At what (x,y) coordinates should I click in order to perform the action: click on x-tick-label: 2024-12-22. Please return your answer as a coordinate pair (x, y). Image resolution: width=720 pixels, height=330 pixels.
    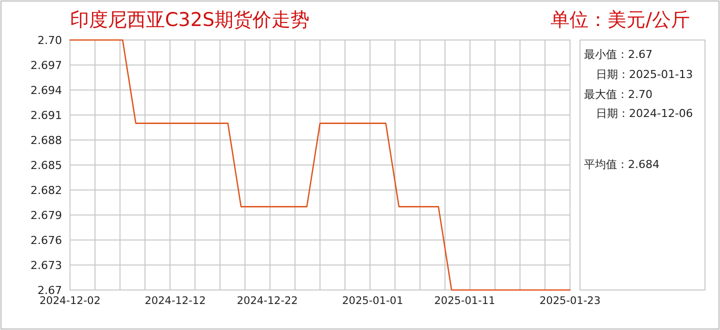
    Looking at the image, I should click on (267, 301).